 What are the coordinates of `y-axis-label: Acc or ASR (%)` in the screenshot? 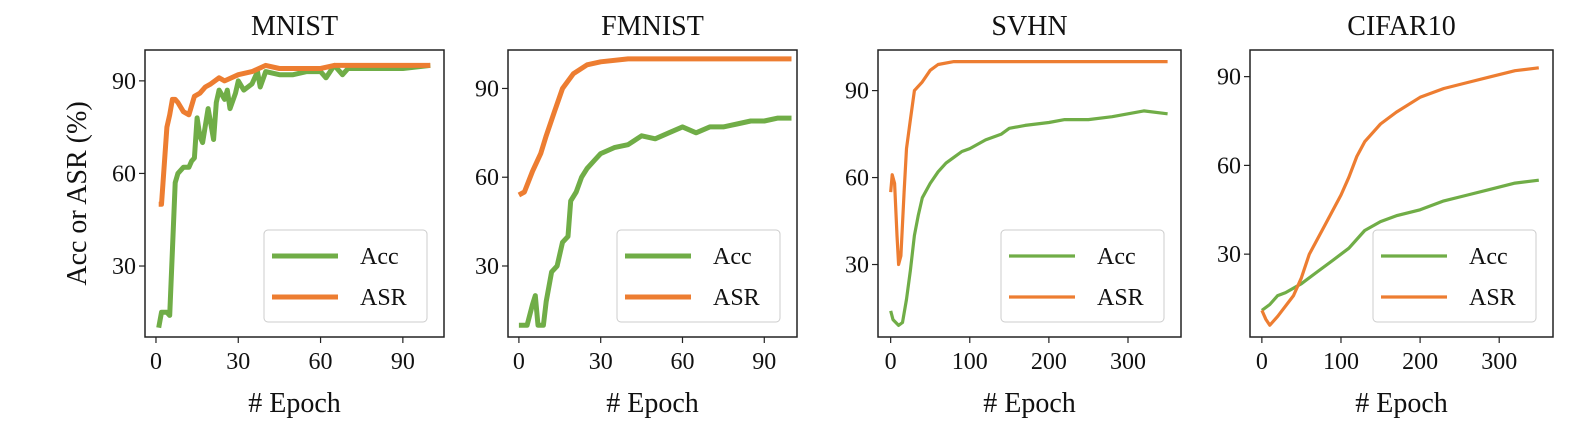 It's located at (77, 193).